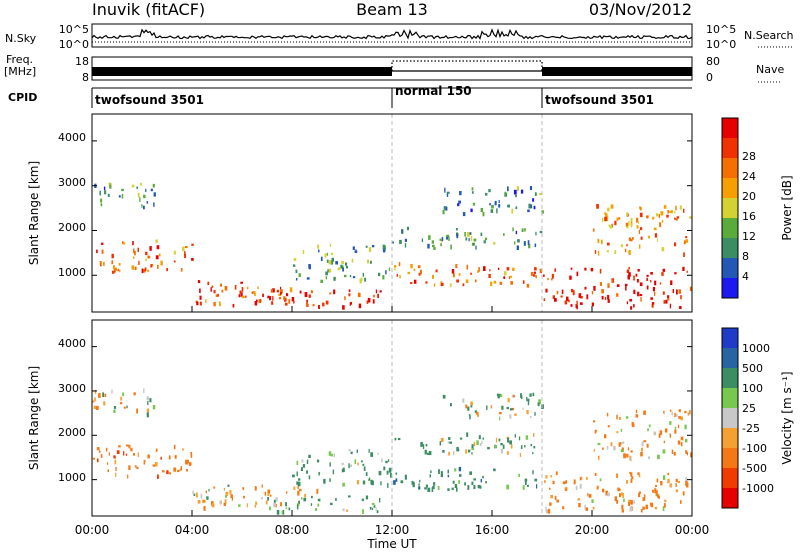  I want to click on vel-cbar-tick-m500: -500, so click(754, 468).